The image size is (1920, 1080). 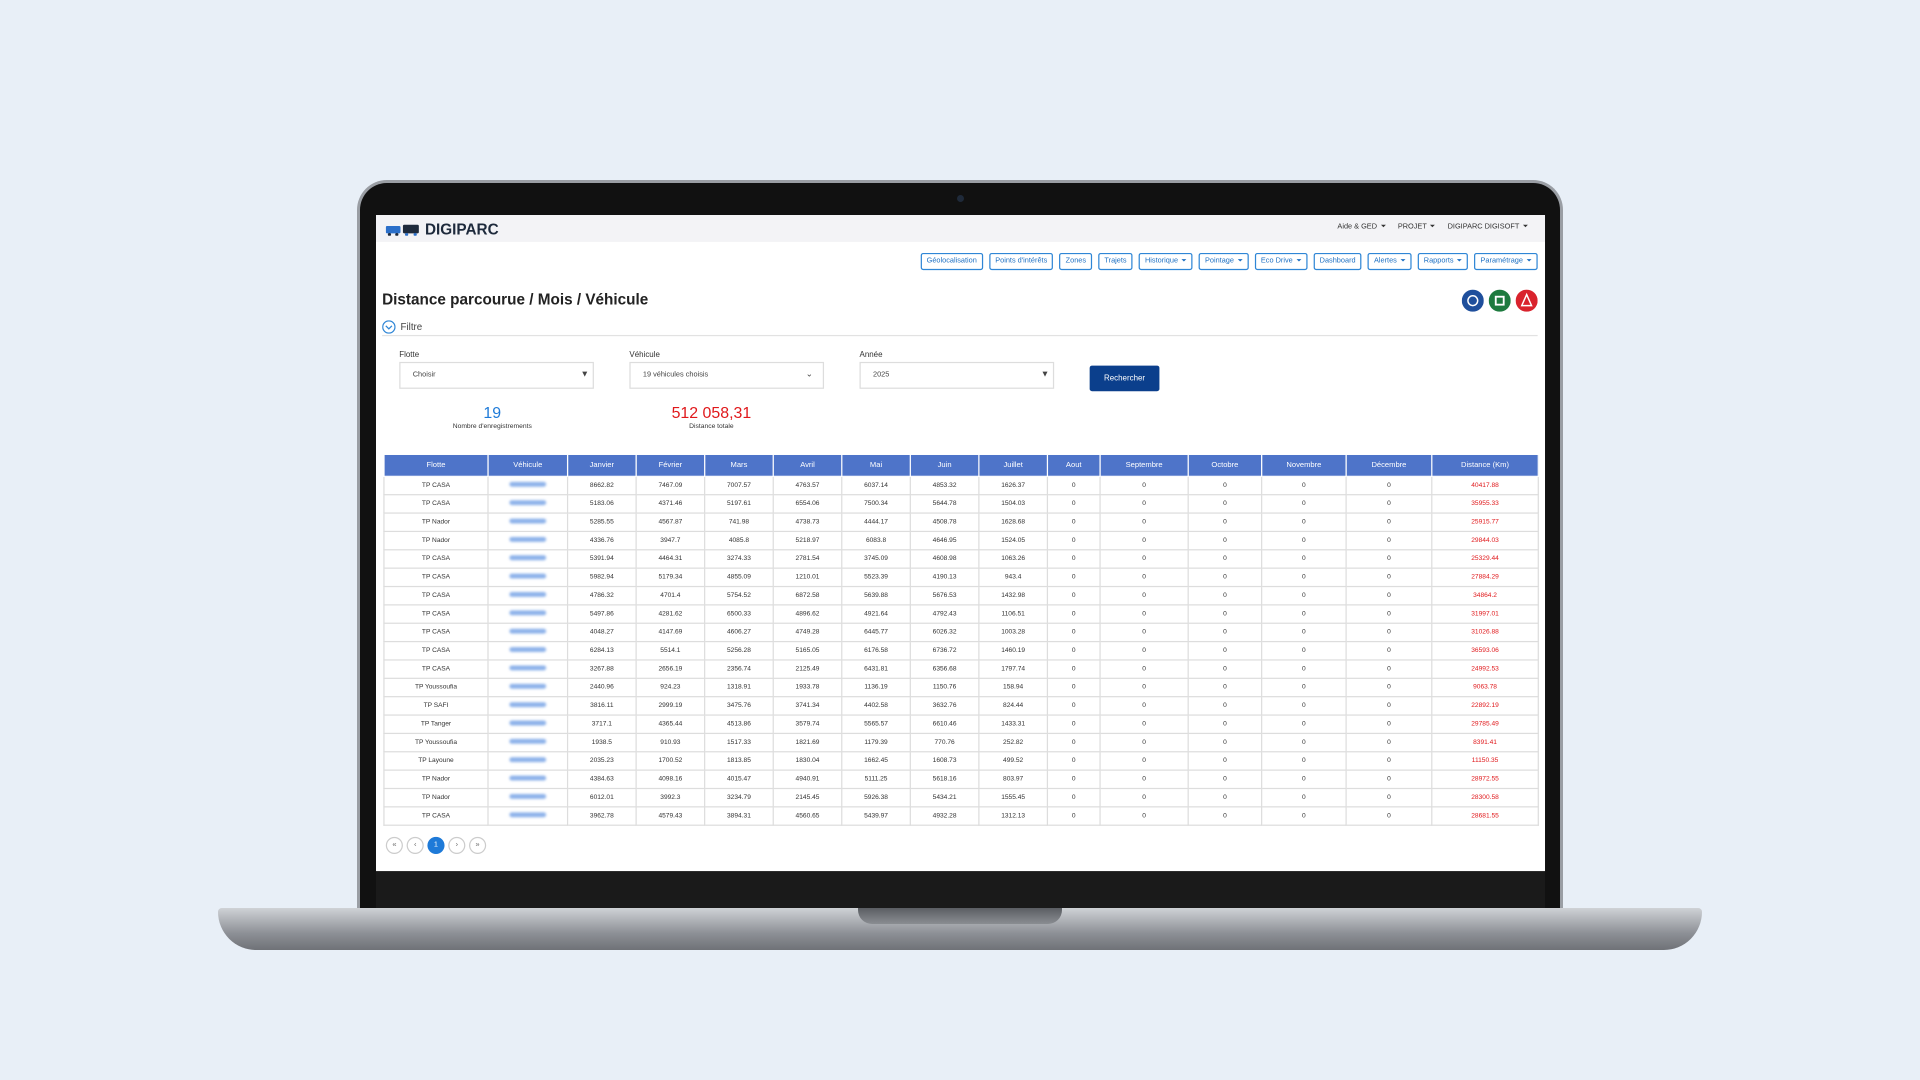 I want to click on cell: 3717.1, so click(x=601, y=724).